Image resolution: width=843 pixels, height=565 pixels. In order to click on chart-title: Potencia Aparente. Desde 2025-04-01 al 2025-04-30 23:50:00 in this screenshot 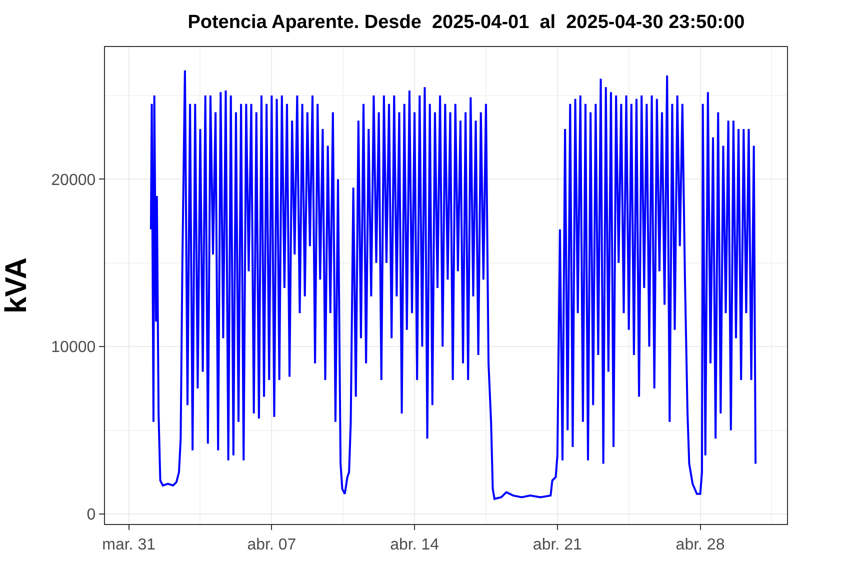, I will do `click(466, 23)`.